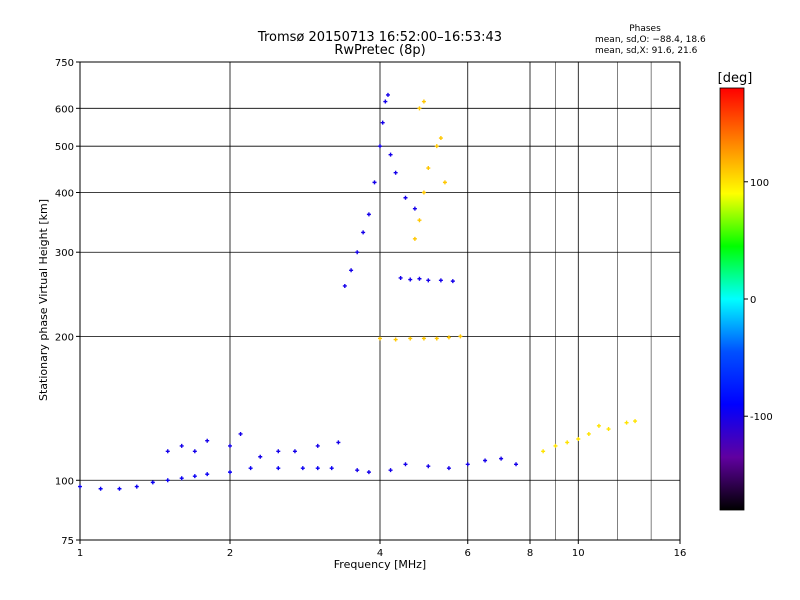 The height and width of the screenshot is (600, 800). Describe the element at coordinates (64, 481) in the screenshot. I see `y-tick-label: 100` at that location.